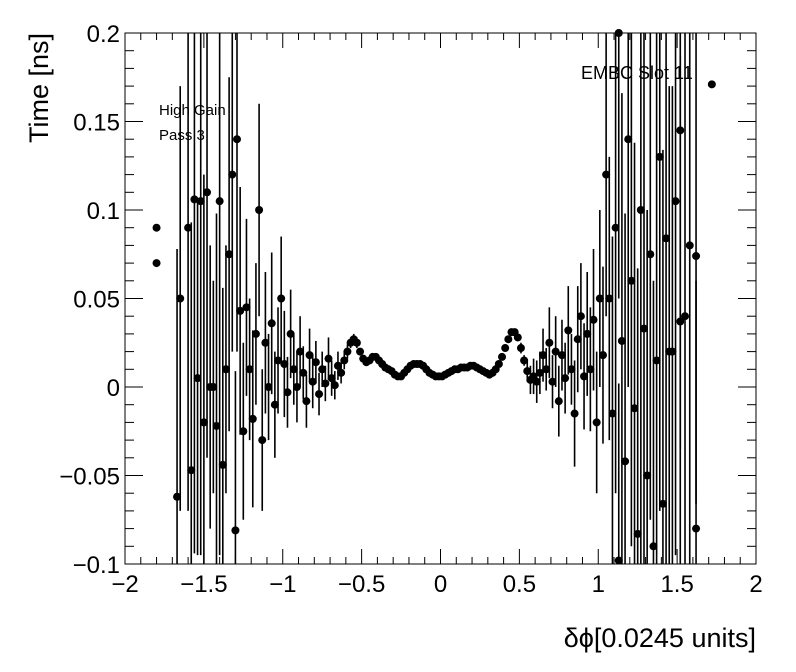 The image size is (796, 672). Describe the element at coordinates (182, 135) in the screenshot. I see `pass-annotation: Pass 3` at that location.